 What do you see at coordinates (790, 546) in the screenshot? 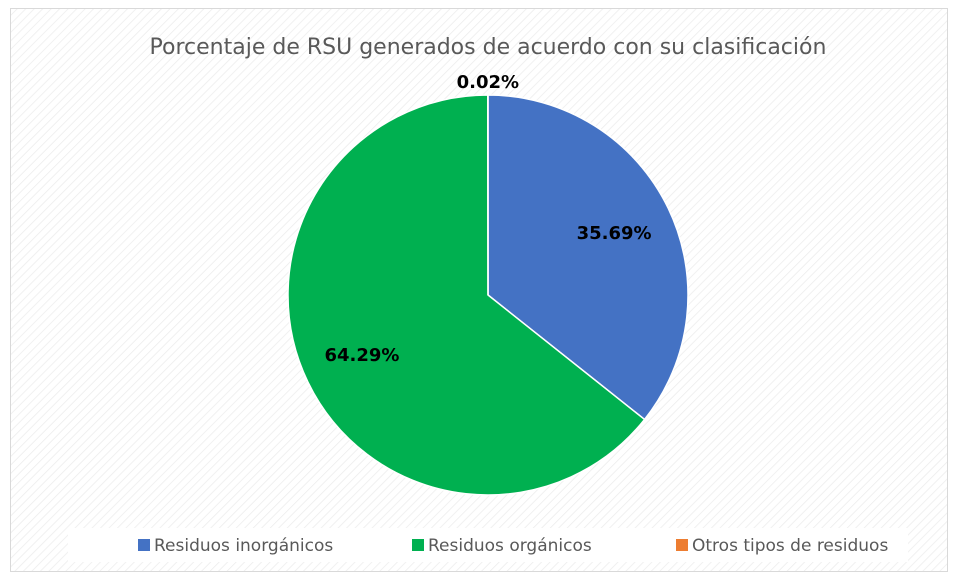
I see `legend-label: Otros tipos de residuos` at bounding box center [790, 546].